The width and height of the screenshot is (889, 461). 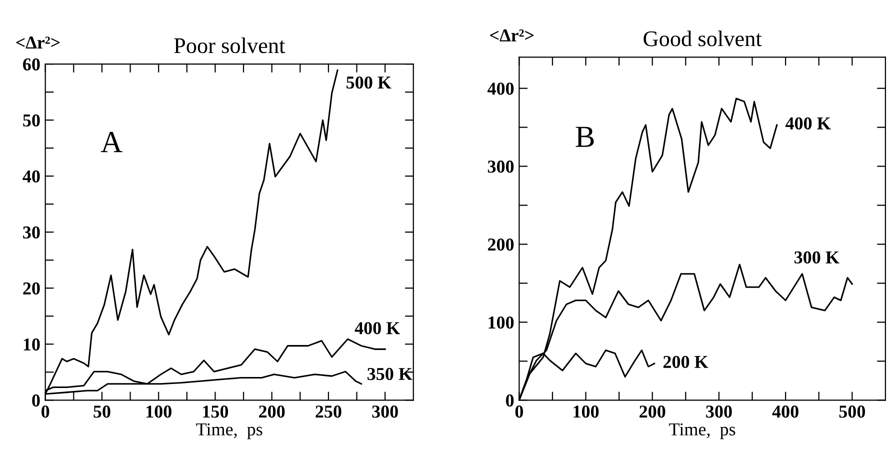 I want to click on y-tick-label: 20, so click(x=31, y=288).